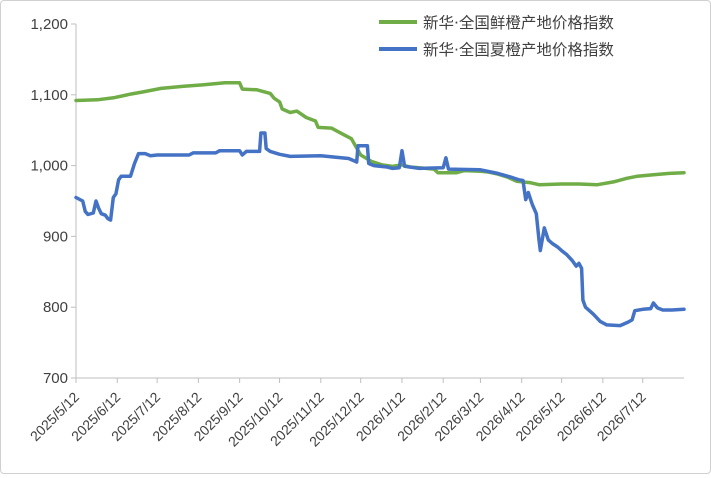 This screenshot has height=478, width=711. Describe the element at coordinates (518, 50) in the screenshot. I see `legend-label-2: 新华·全国夏橙产地价格指数` at that location.